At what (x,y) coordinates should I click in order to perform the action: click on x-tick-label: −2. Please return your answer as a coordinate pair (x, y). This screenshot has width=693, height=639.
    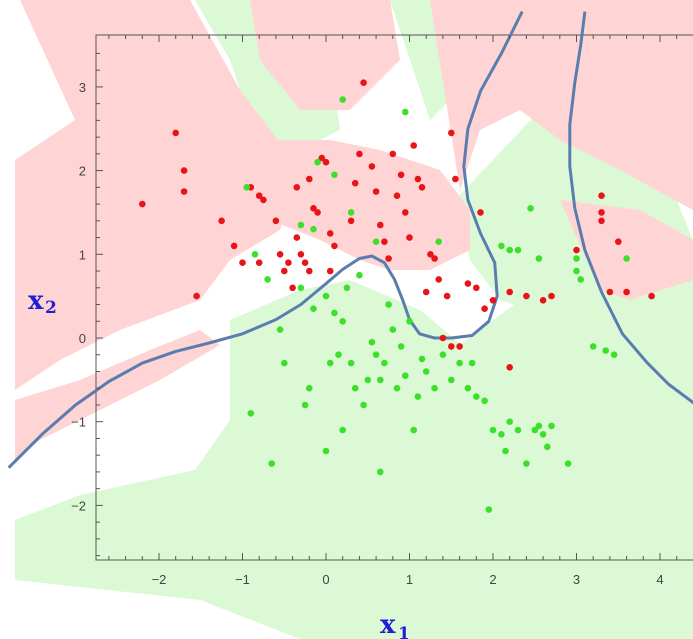
    Looking at the image, I should click on (159, 579).